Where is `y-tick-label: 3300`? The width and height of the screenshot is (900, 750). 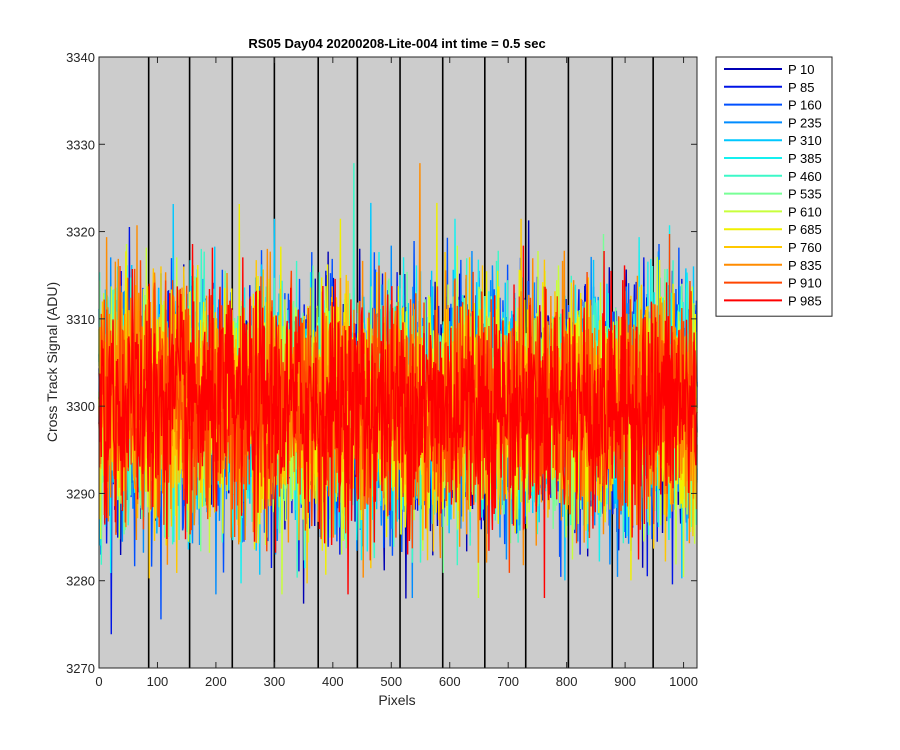
y-tick-label: 3300 is located at coordinates (80, 406).